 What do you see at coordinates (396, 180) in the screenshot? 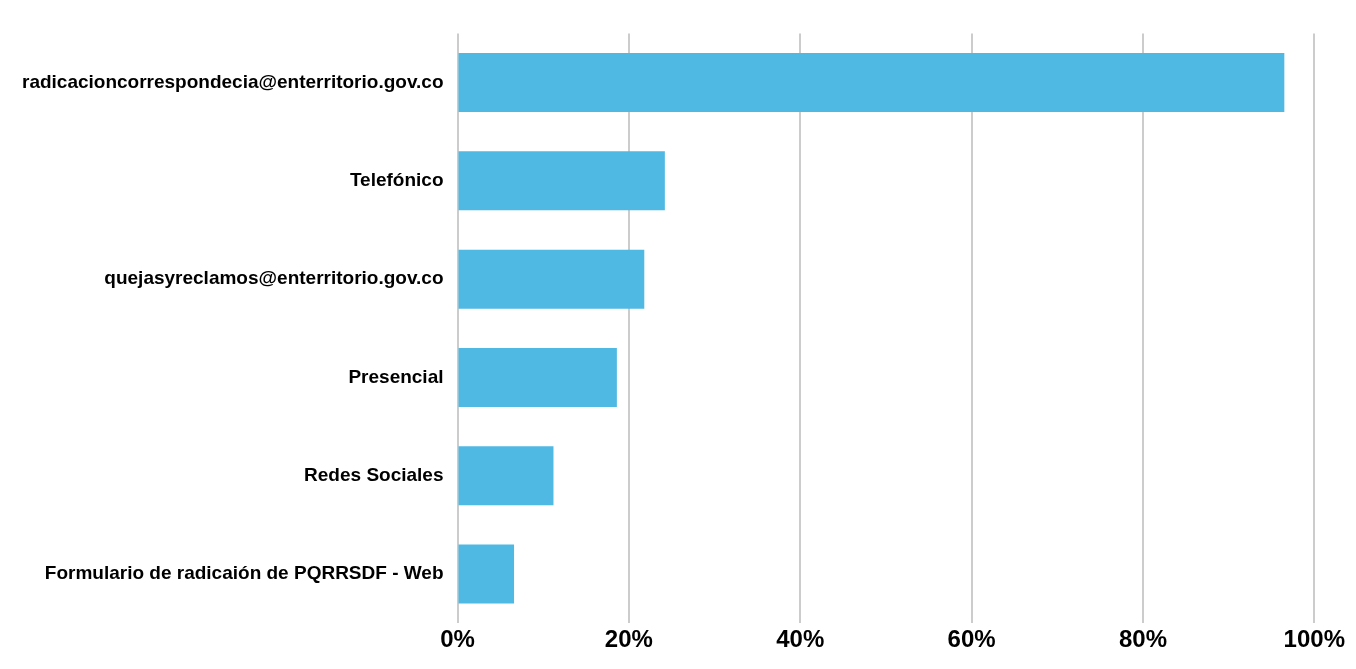
I see `y-tick-label: Telefónico` at bounding box center [396, 180].